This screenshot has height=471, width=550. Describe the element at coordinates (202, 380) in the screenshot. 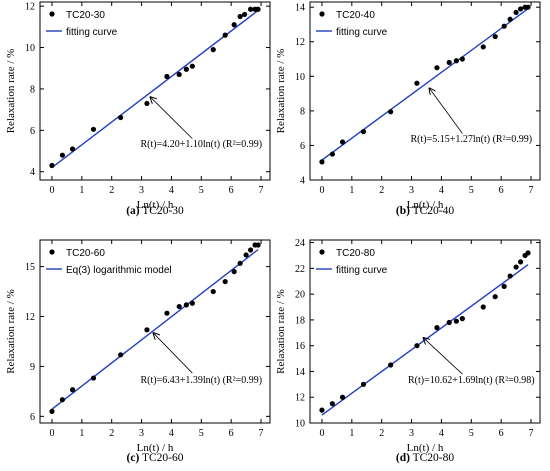

I see `fit-equation: R(t)=6.43+1.39ln(t) (R²=0.99)` at that location.